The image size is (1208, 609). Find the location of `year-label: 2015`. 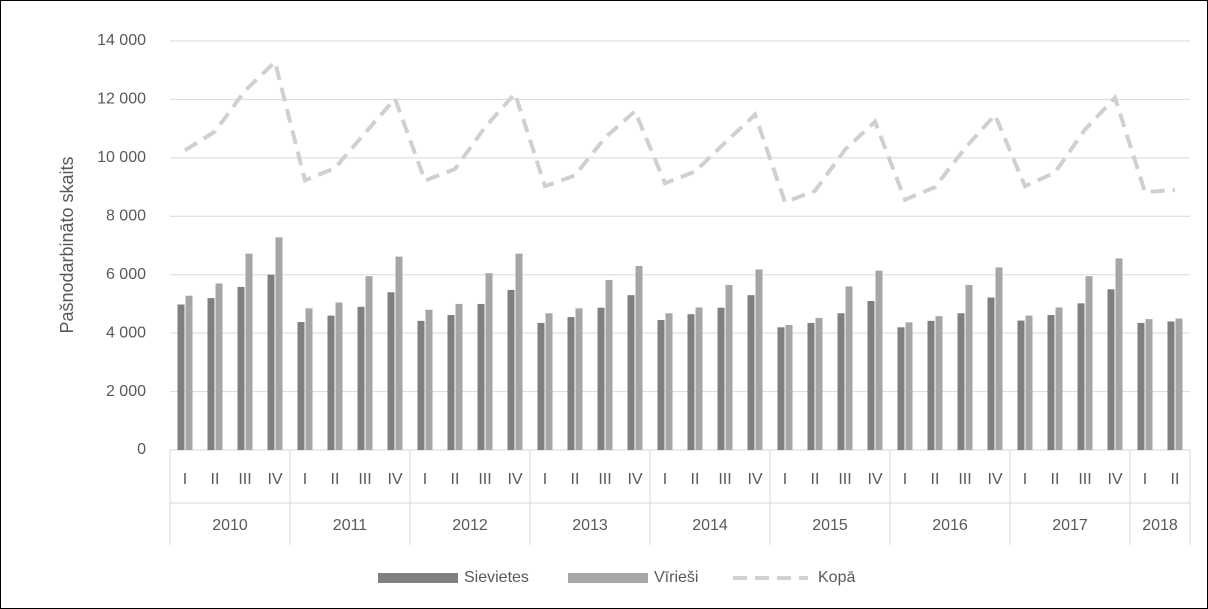

year-label: 2015 is located at coordinates (830, 525).